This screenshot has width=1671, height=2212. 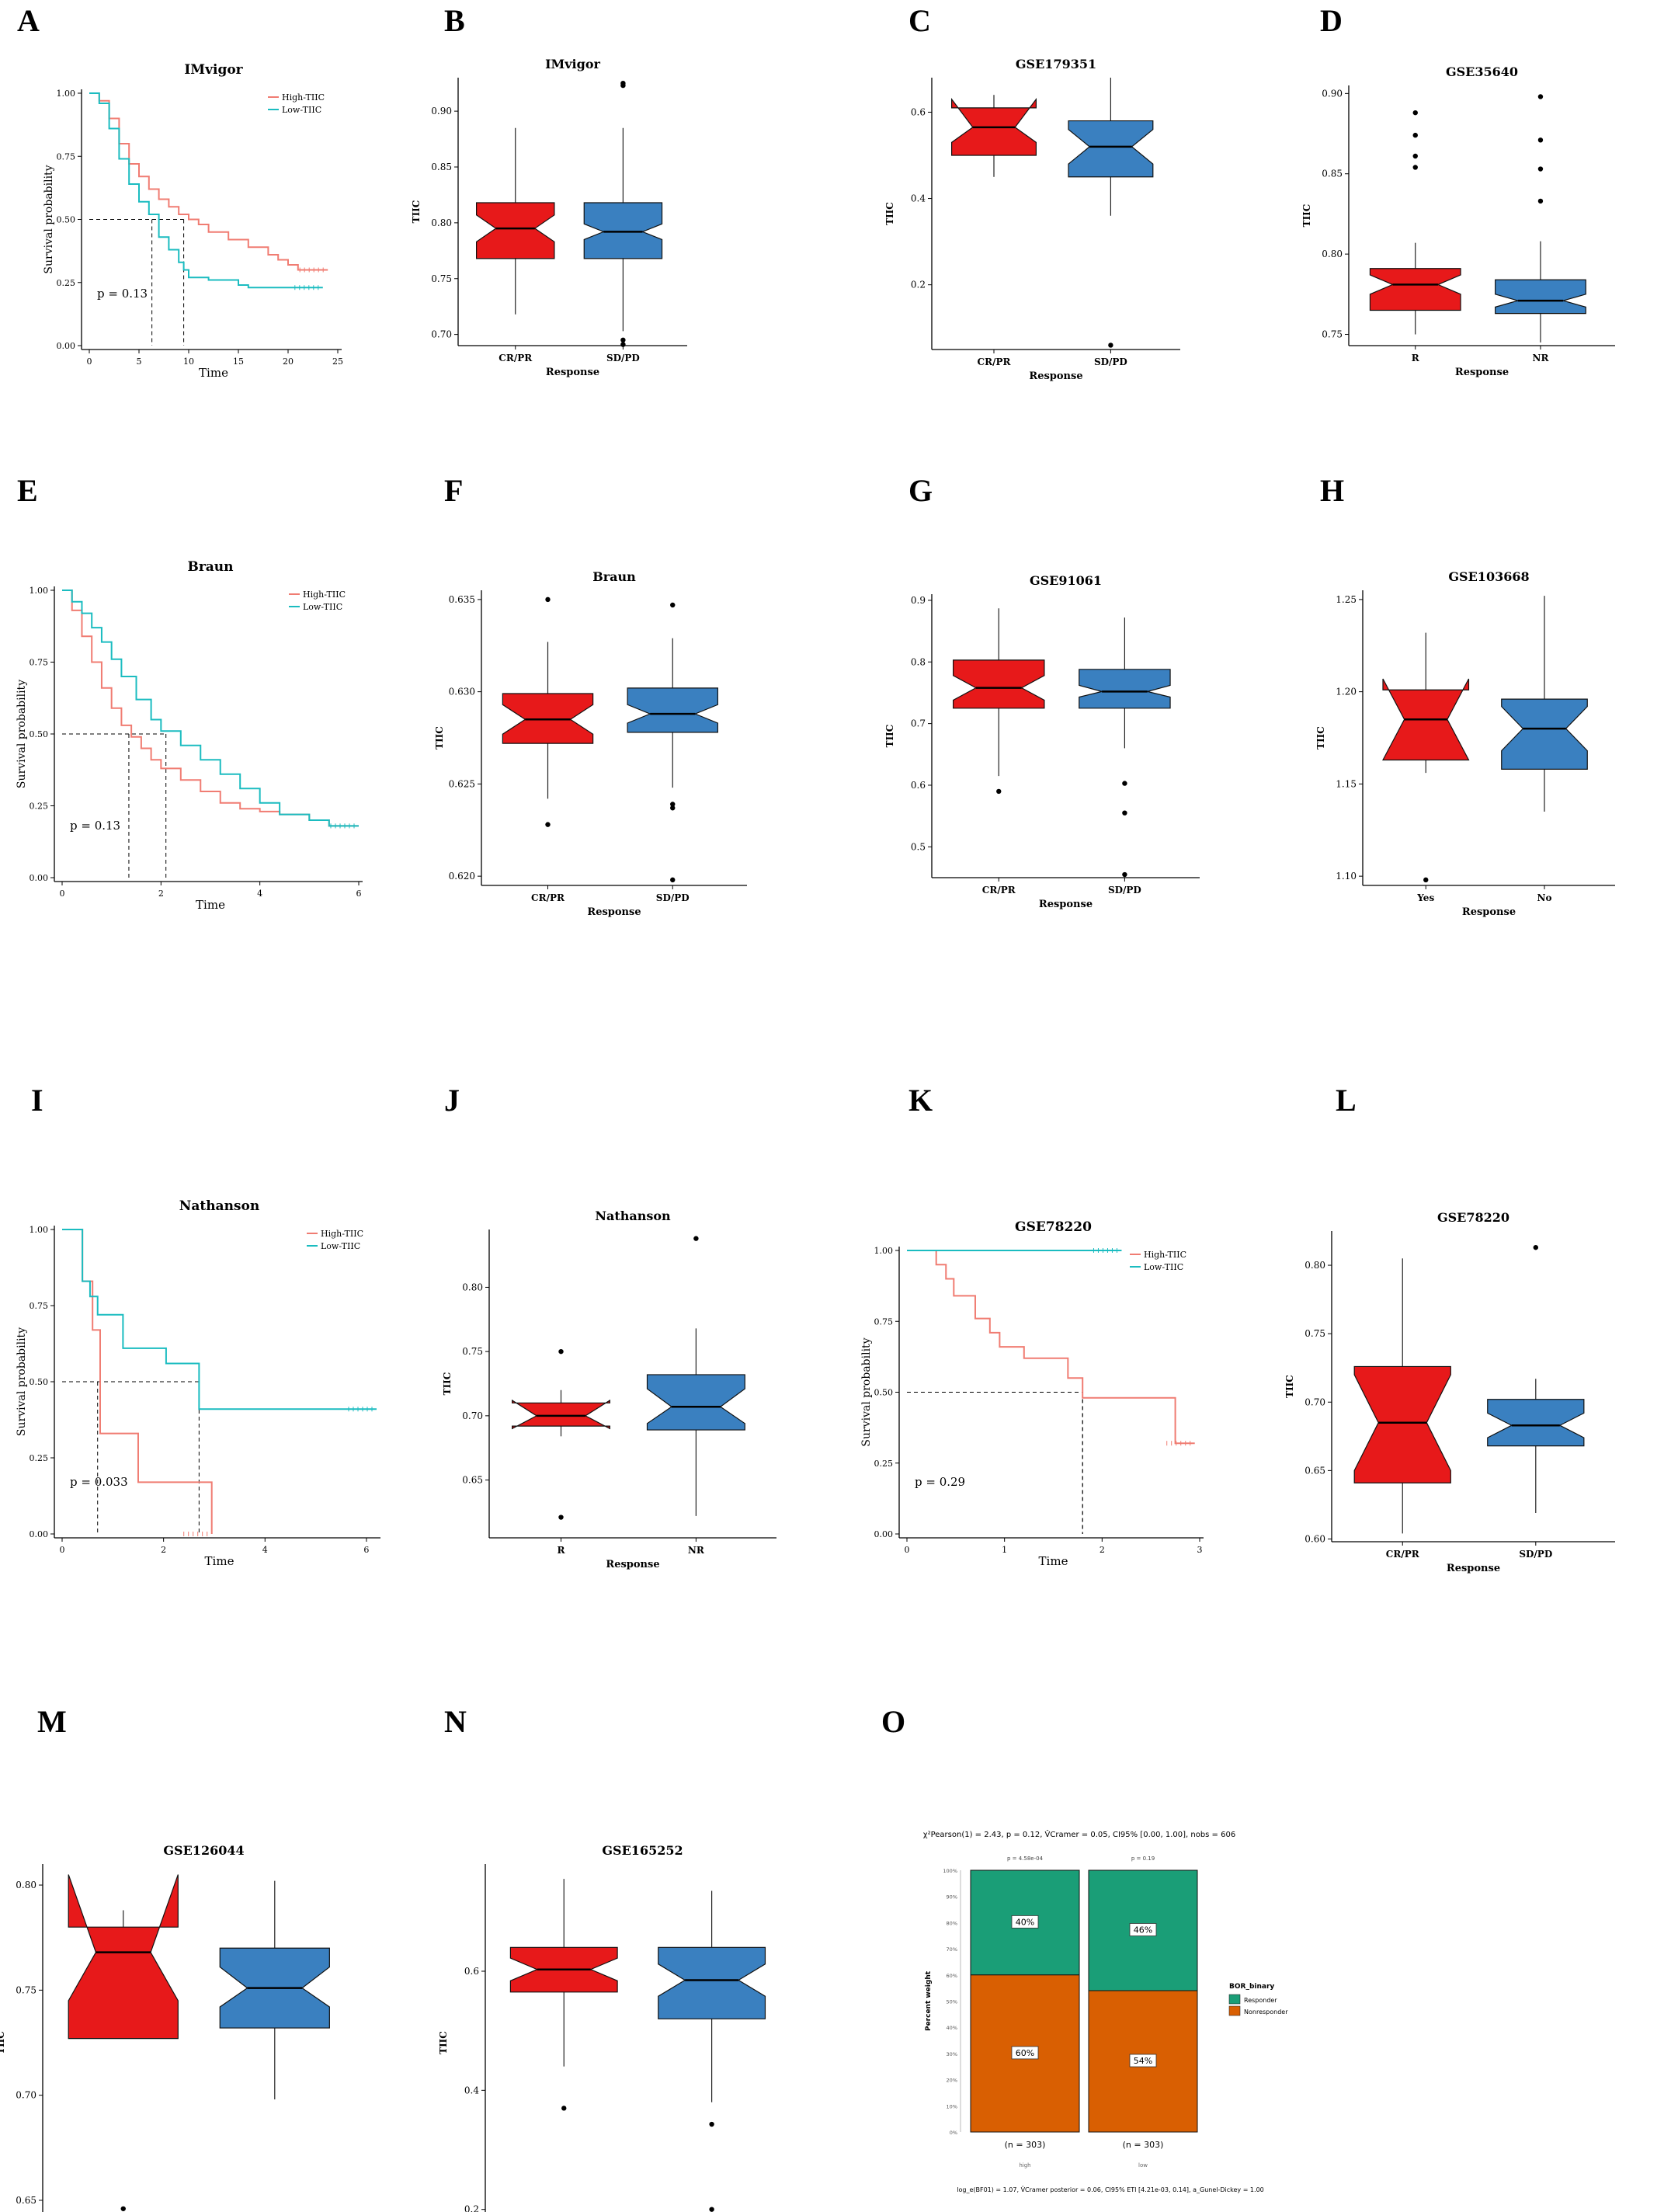 I want to click on panel-letter-M: M, so click(x=52, y=1722).